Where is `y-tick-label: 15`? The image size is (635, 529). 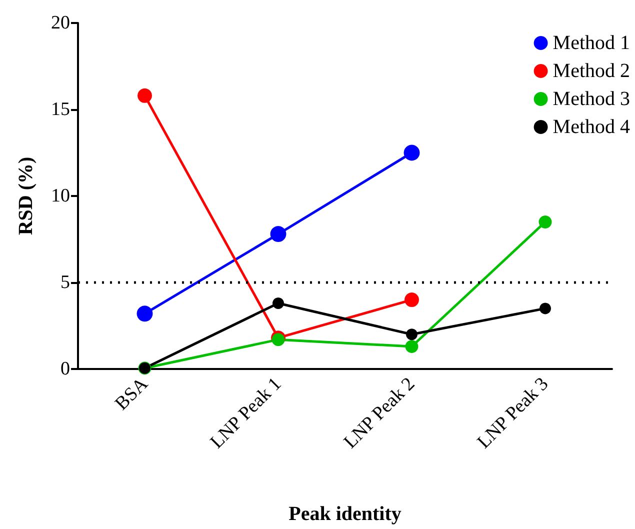
y-tick-label: 15 is located at coordinates (60, 109).